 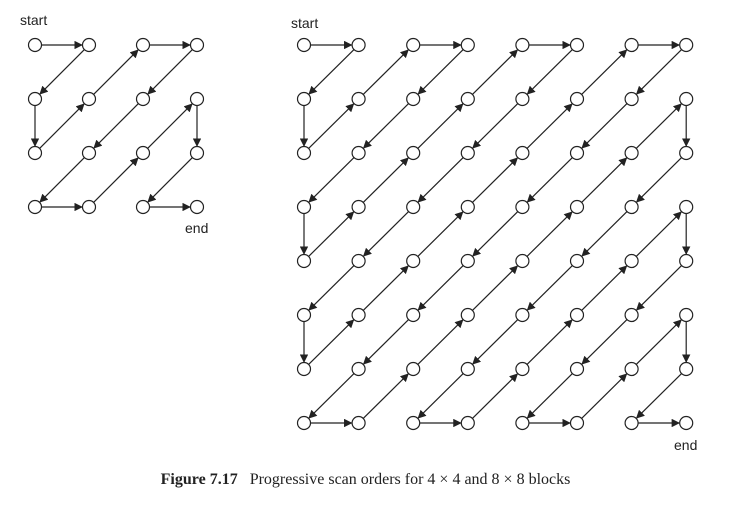 I want to click on small-start-label: start, so click(x=34, y=20).